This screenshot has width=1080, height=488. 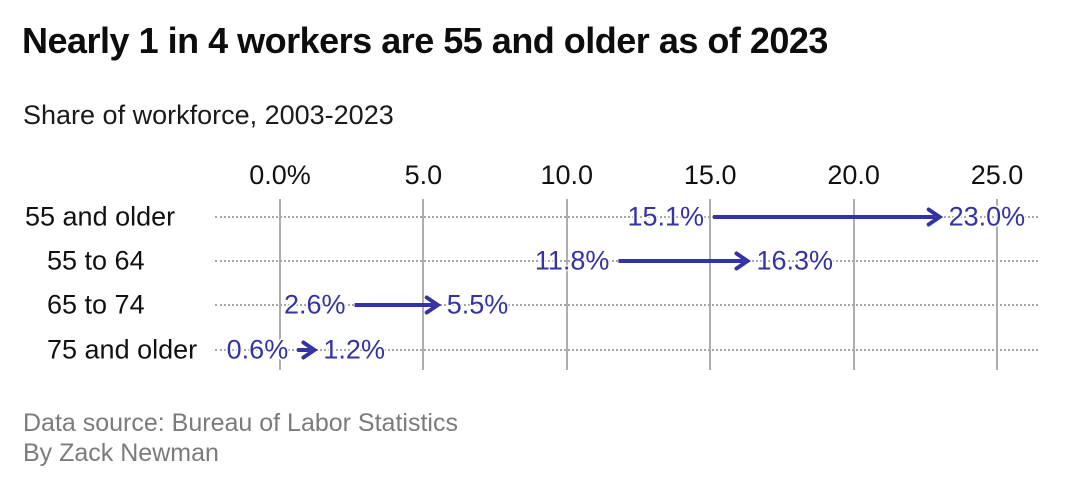 I want to click on x-tick-label: 0.0%, so click(x=280, y=175).